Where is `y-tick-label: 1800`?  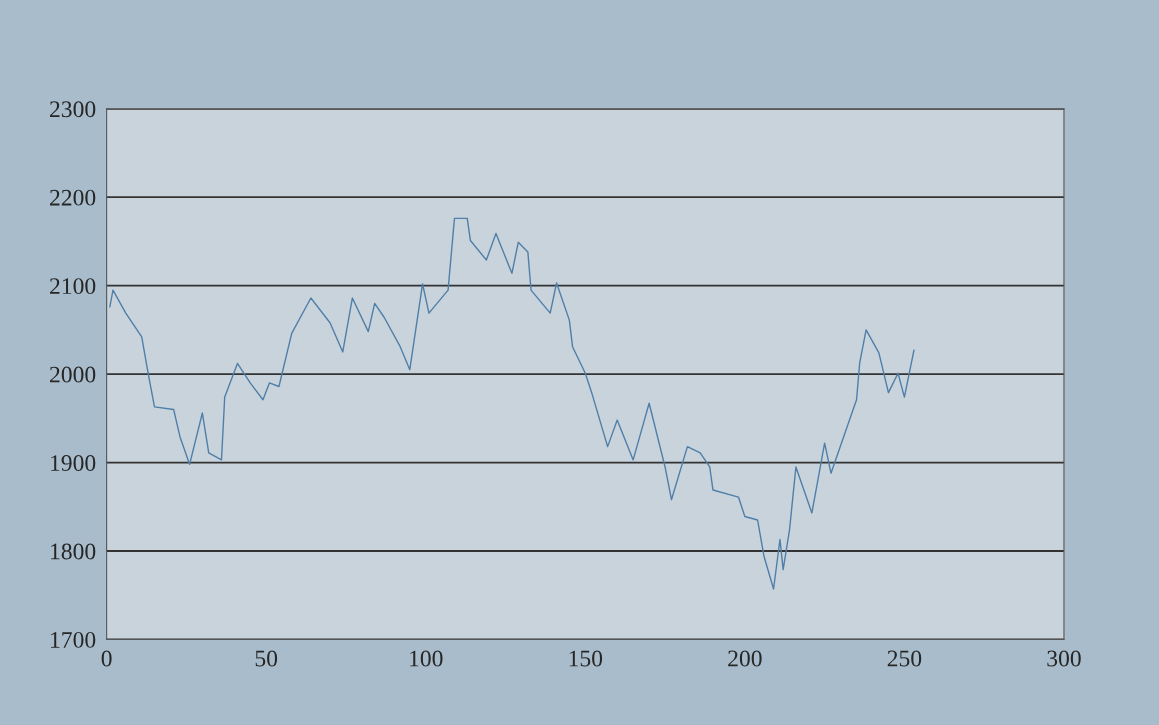
y-tick-label: 1800 is located at coordinates (73, 551).